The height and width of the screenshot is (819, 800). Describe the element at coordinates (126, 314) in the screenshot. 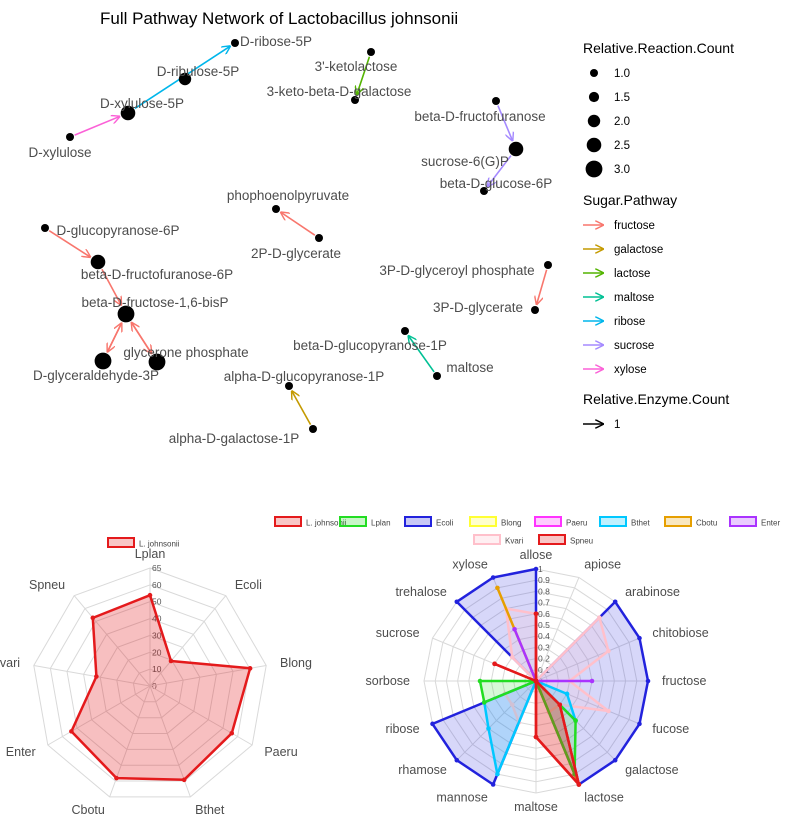

I see `node-beta-d-fructose-1-6-bisp` at that location.